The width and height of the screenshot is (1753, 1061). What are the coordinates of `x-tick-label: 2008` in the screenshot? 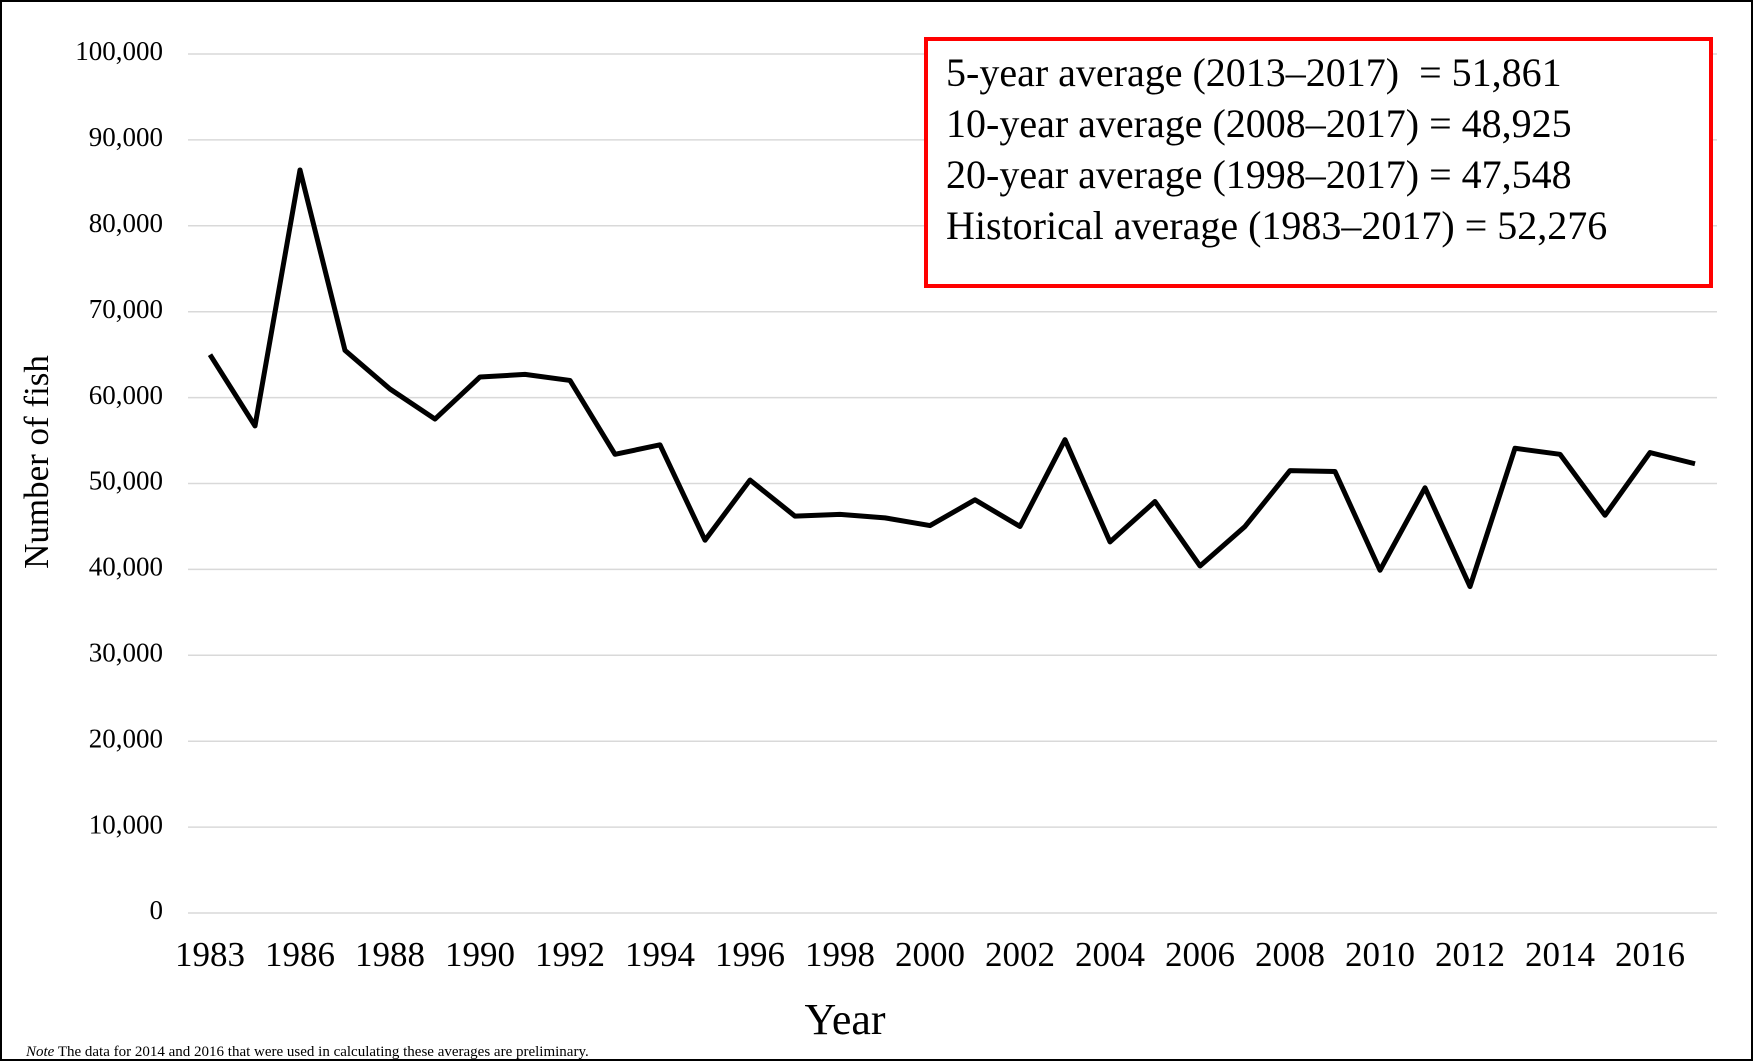 It's located at (1290, 954).